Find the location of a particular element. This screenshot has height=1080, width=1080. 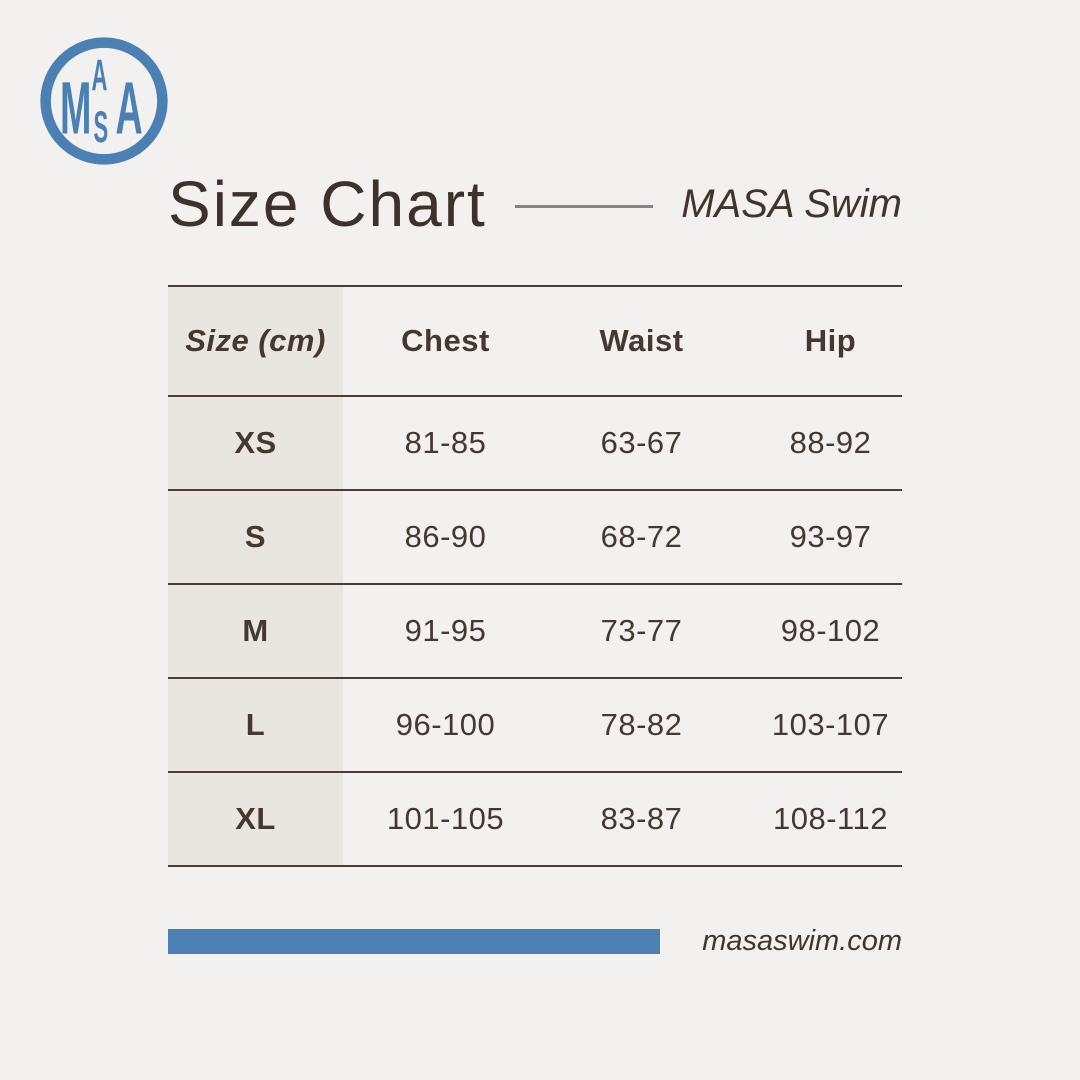

chest-value: 96-100 is located at coordinates (445, 724).